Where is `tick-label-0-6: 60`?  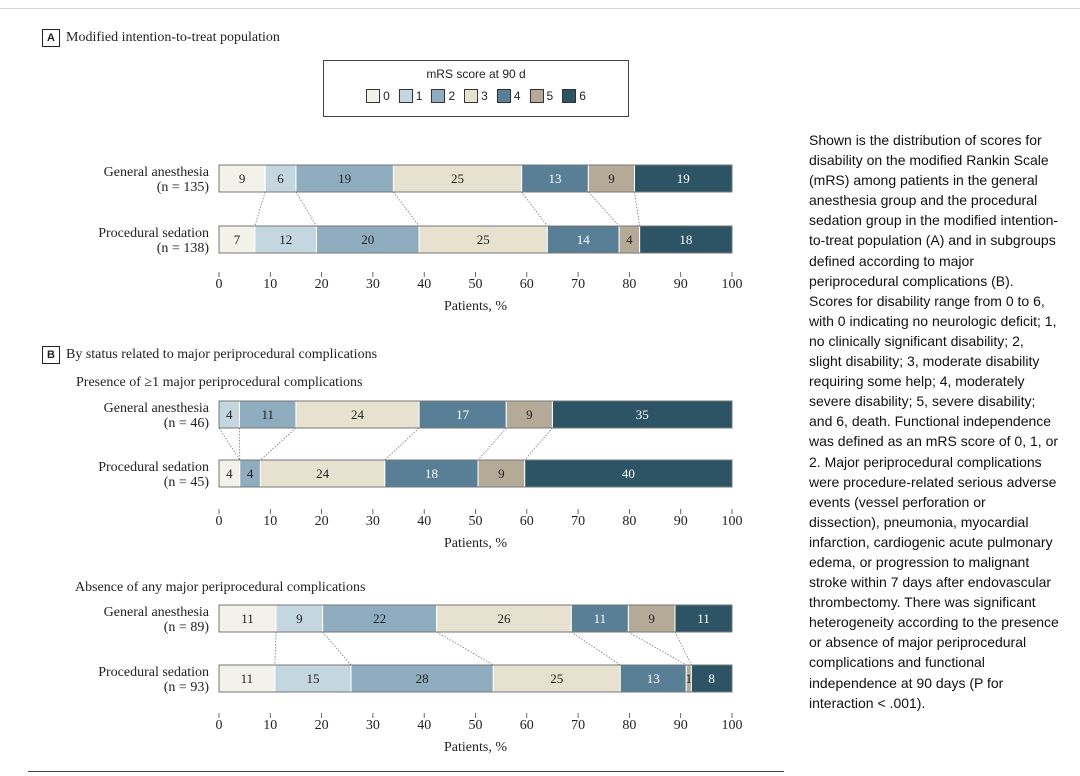 tick-label-0-6: 60 is located at coordinates (527, 284).